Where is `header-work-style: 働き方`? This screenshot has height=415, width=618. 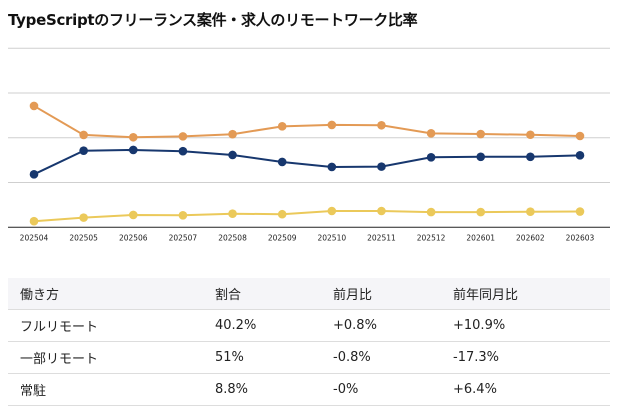 header-work-style: 働き方 is located at coordinates (111, 294).